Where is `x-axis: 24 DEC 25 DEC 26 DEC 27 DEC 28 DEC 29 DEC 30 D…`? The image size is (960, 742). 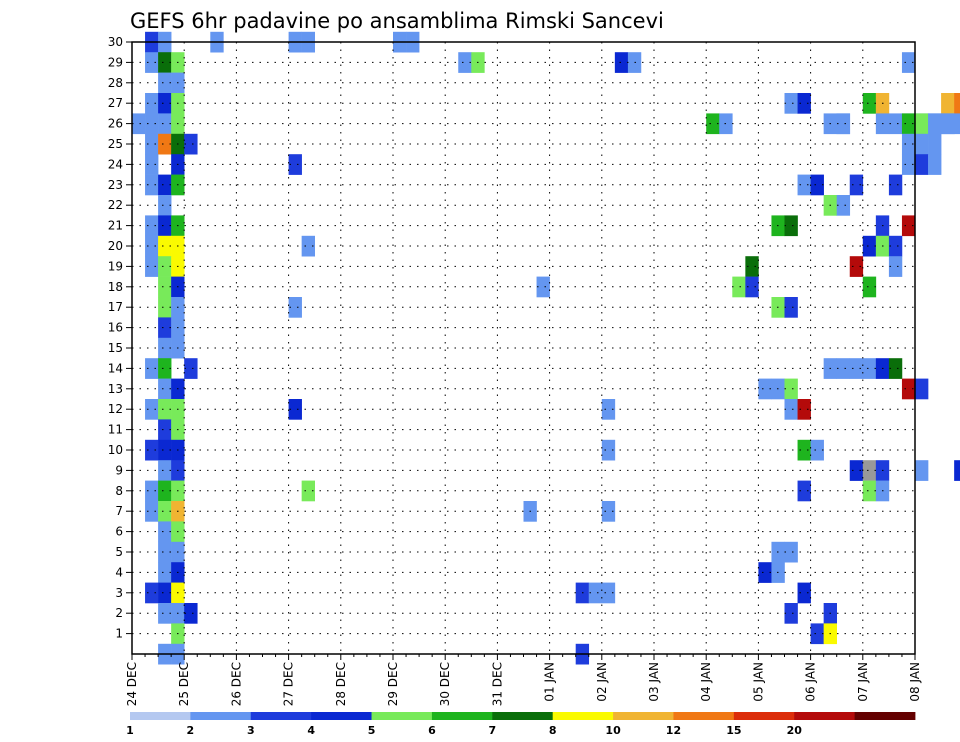
x-axis: 24 DEC 25 DEC 26 DEC 27 DEC 28 DEC 29 DEC 30 D… is located at coordinates (523, 680).